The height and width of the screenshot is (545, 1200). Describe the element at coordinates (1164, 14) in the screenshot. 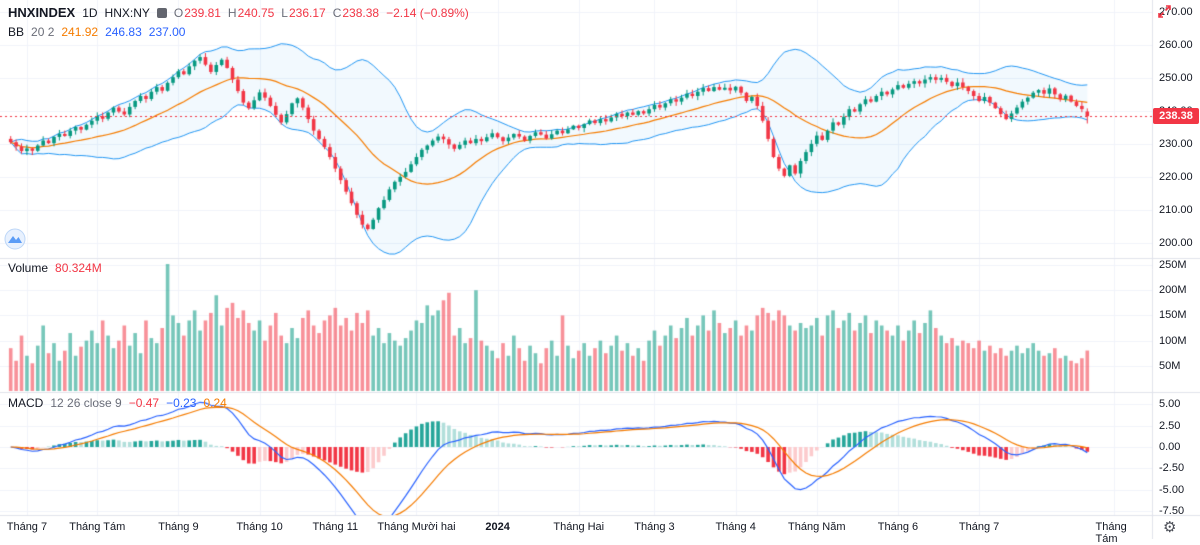

I see `maximize-icon` at that location.